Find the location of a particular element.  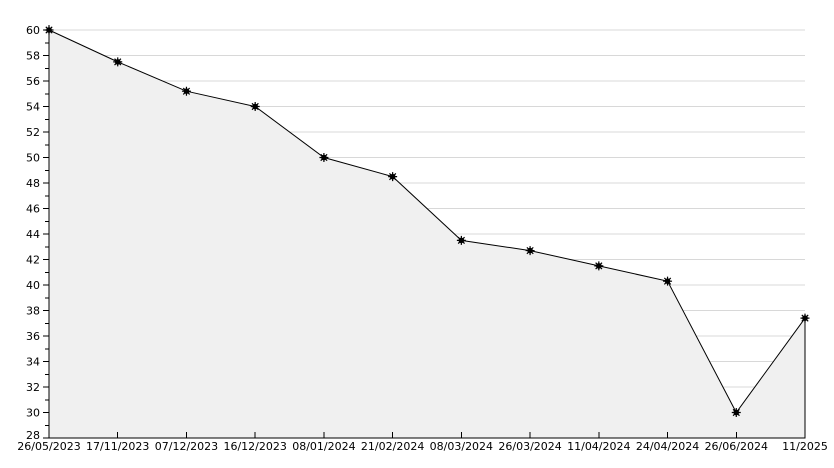

x-axis-label: 08/01/2024 is located at coordinates (323, 446).